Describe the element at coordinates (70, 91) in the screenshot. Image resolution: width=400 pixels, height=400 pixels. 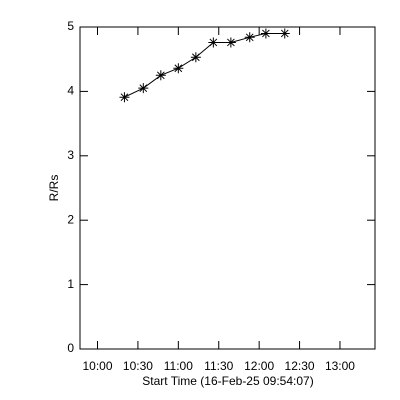
I see `y-tick-label: 4` at that location.